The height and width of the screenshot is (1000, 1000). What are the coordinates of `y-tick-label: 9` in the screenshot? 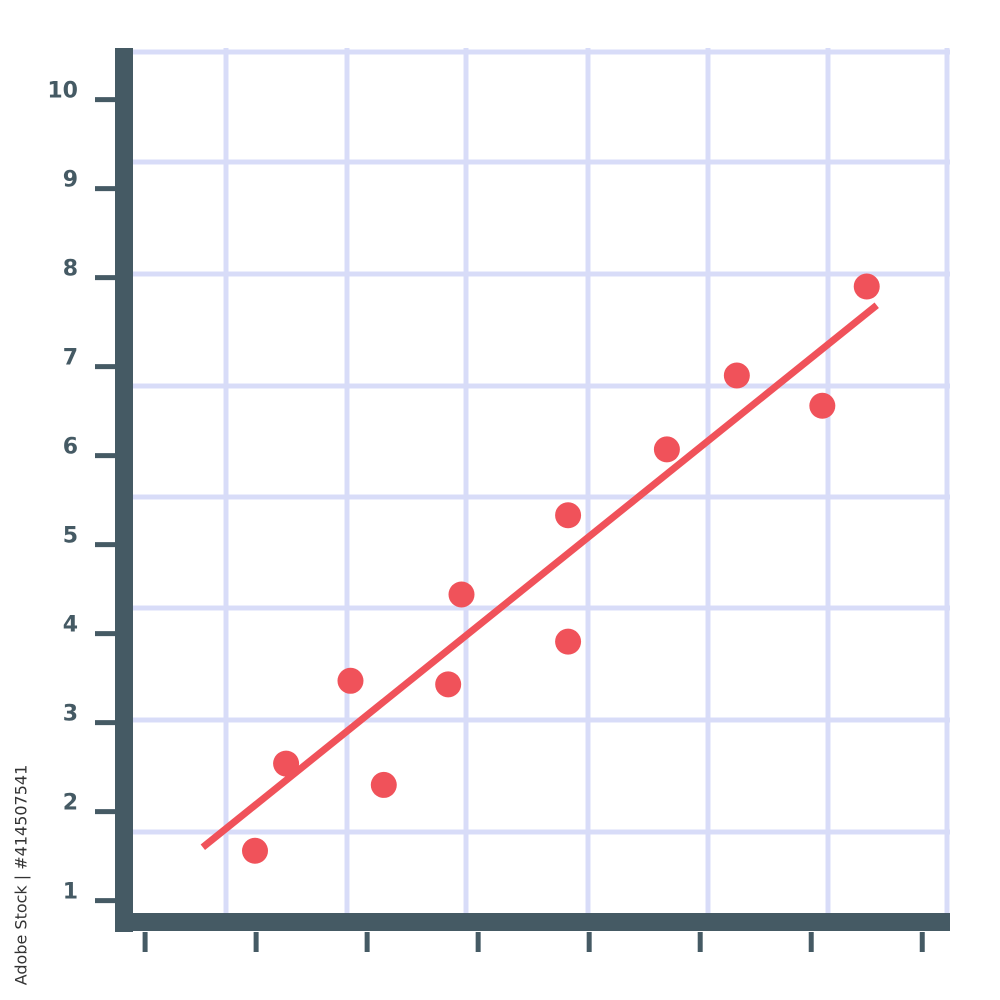 It's located at (70, 180).